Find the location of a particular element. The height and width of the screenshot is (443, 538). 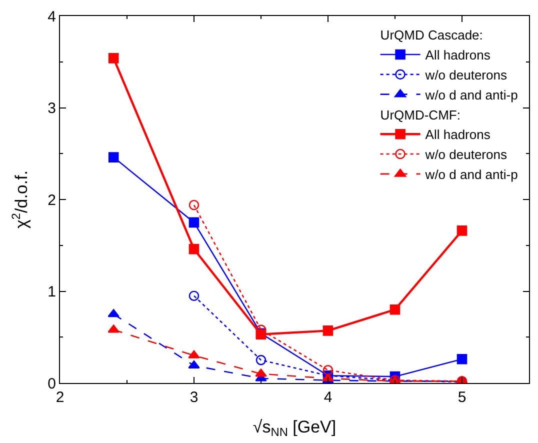

x-tick-label: 5 is located at coordinates (462, 397).